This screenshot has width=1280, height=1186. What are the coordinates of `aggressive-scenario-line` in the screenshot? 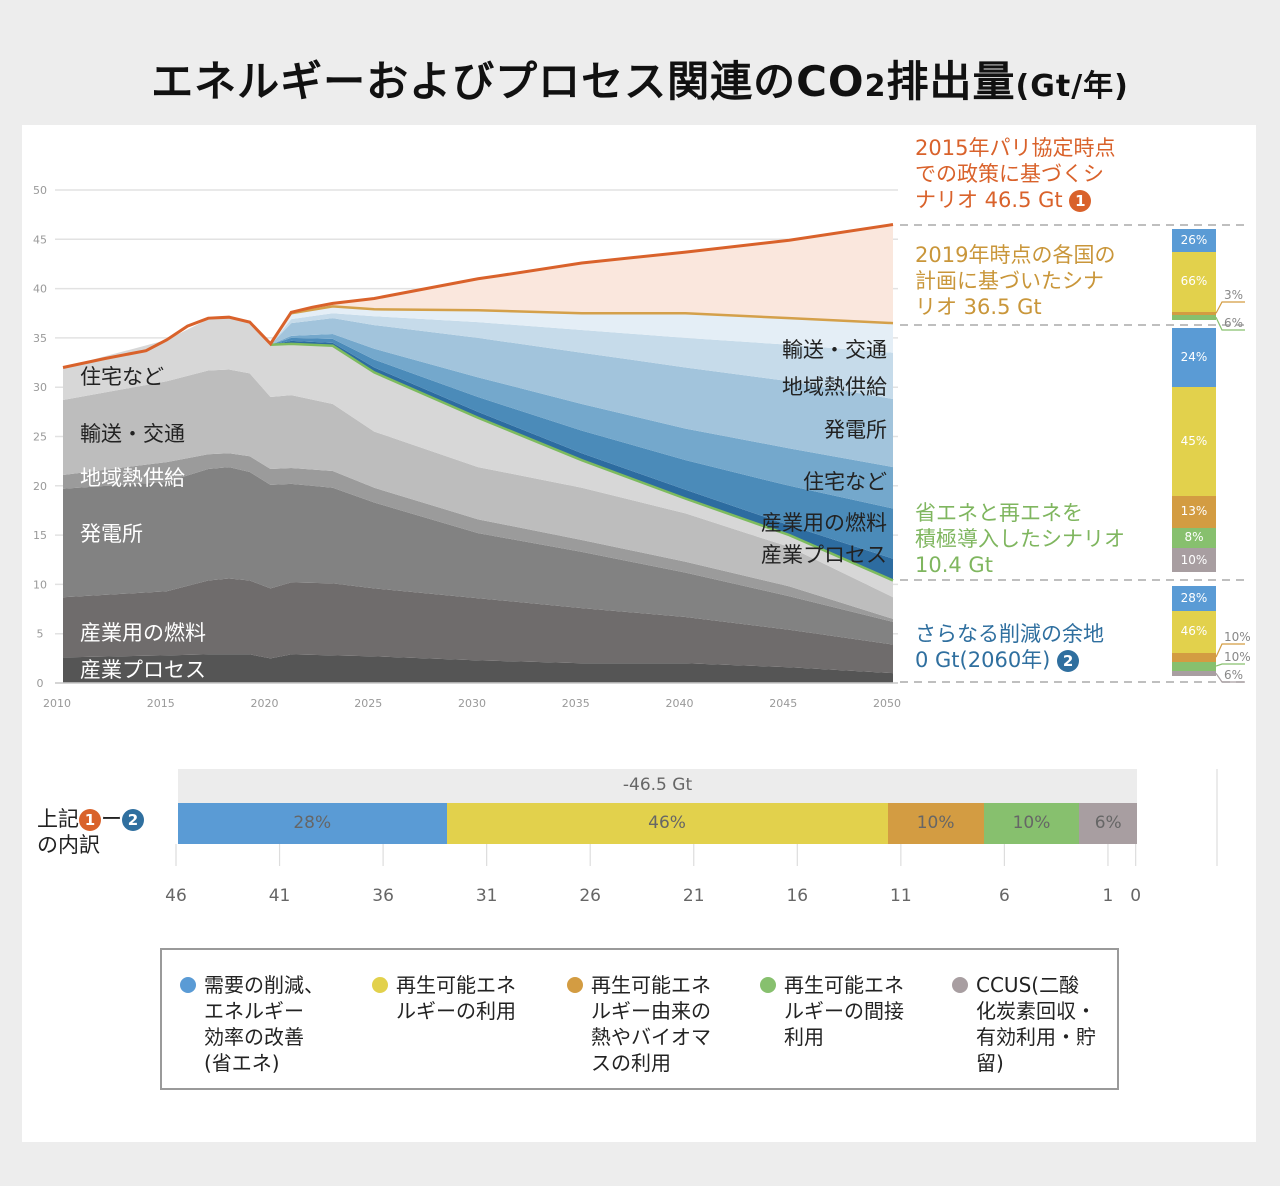 It's located at (582, 462).